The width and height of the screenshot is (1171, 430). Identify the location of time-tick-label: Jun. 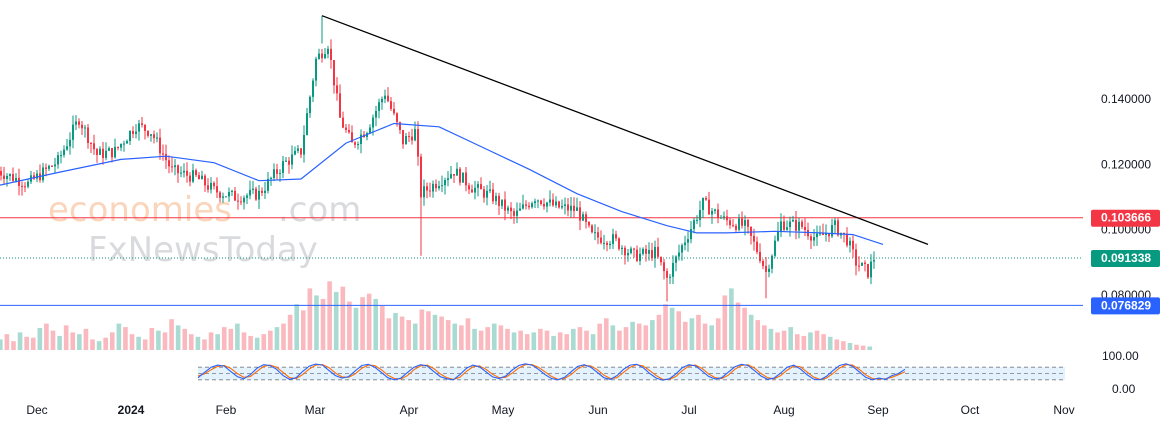
(597, 410).